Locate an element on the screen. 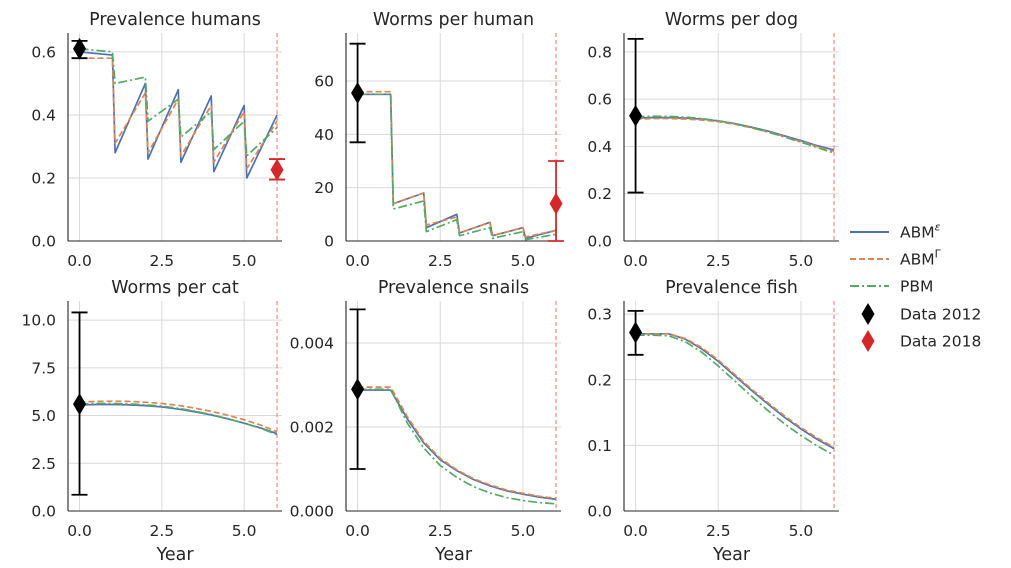 The height and width of the screenshot is (568, 1011). legend-marker-data-2012 is located at coordinates (868, 314).